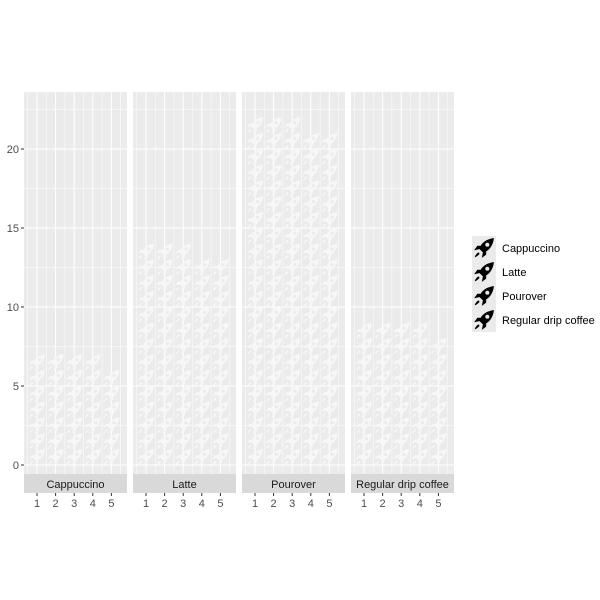  I want to click on facet-strip-label: Pourover, so click(293, 485).